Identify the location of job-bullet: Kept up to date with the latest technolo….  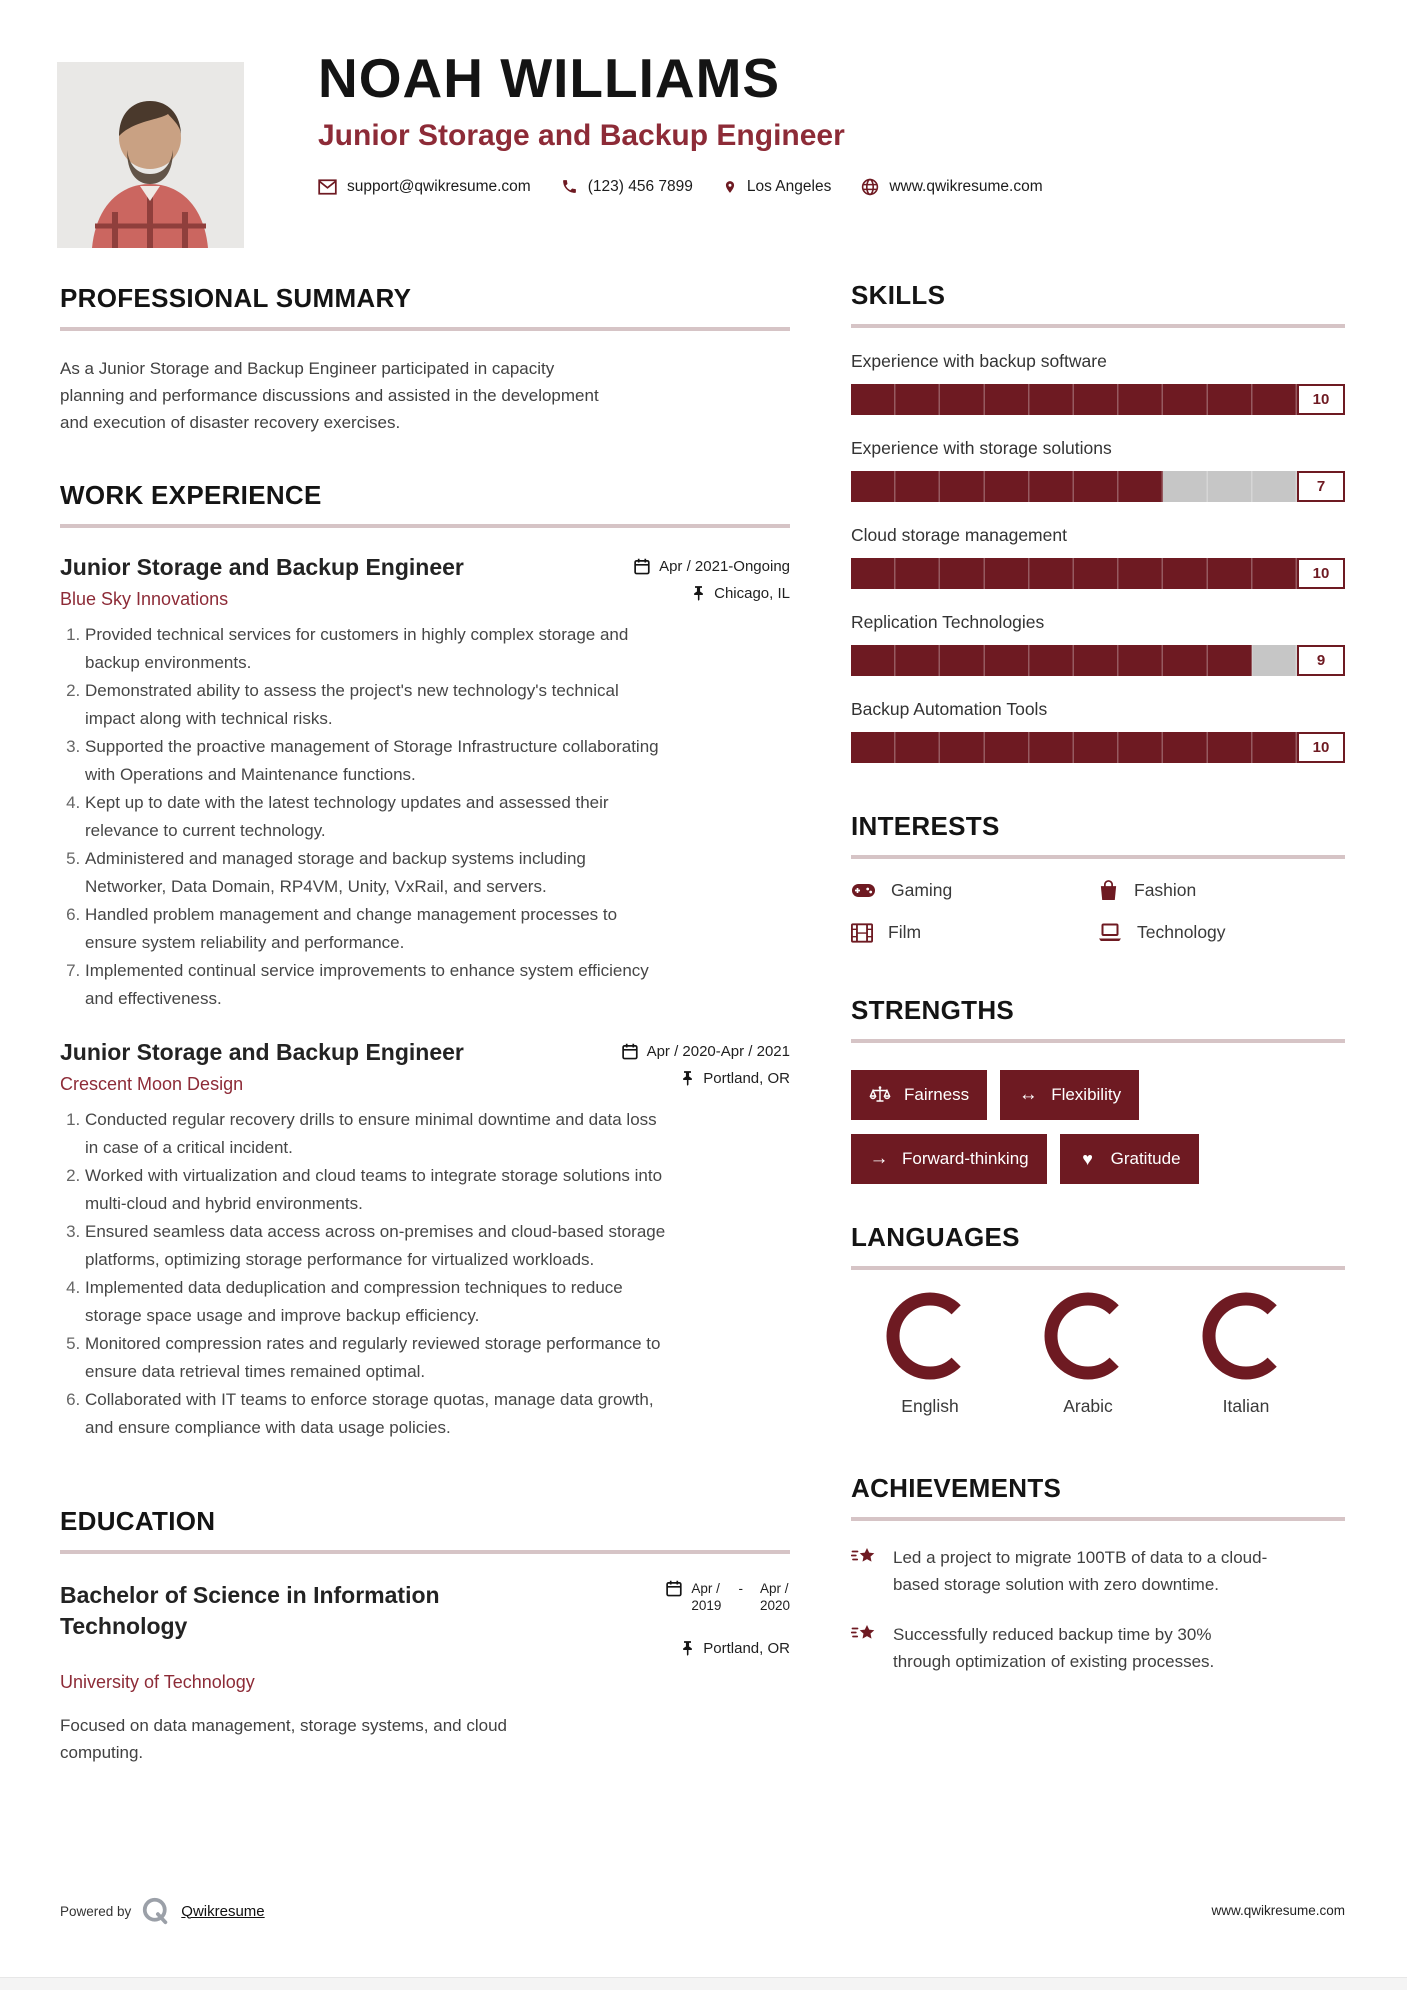
(377, 817).